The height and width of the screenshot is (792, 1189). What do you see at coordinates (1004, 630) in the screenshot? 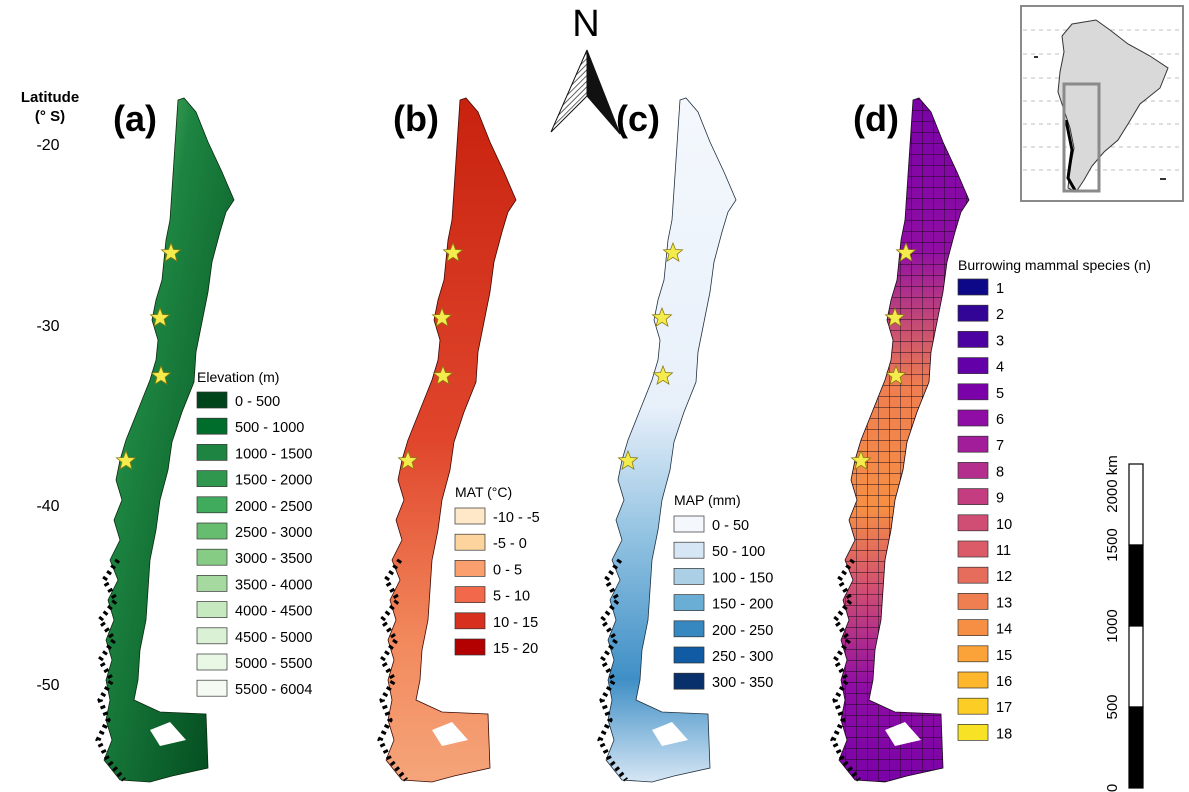
I see `legend-label: 14` at bounding box center [1004, 630].